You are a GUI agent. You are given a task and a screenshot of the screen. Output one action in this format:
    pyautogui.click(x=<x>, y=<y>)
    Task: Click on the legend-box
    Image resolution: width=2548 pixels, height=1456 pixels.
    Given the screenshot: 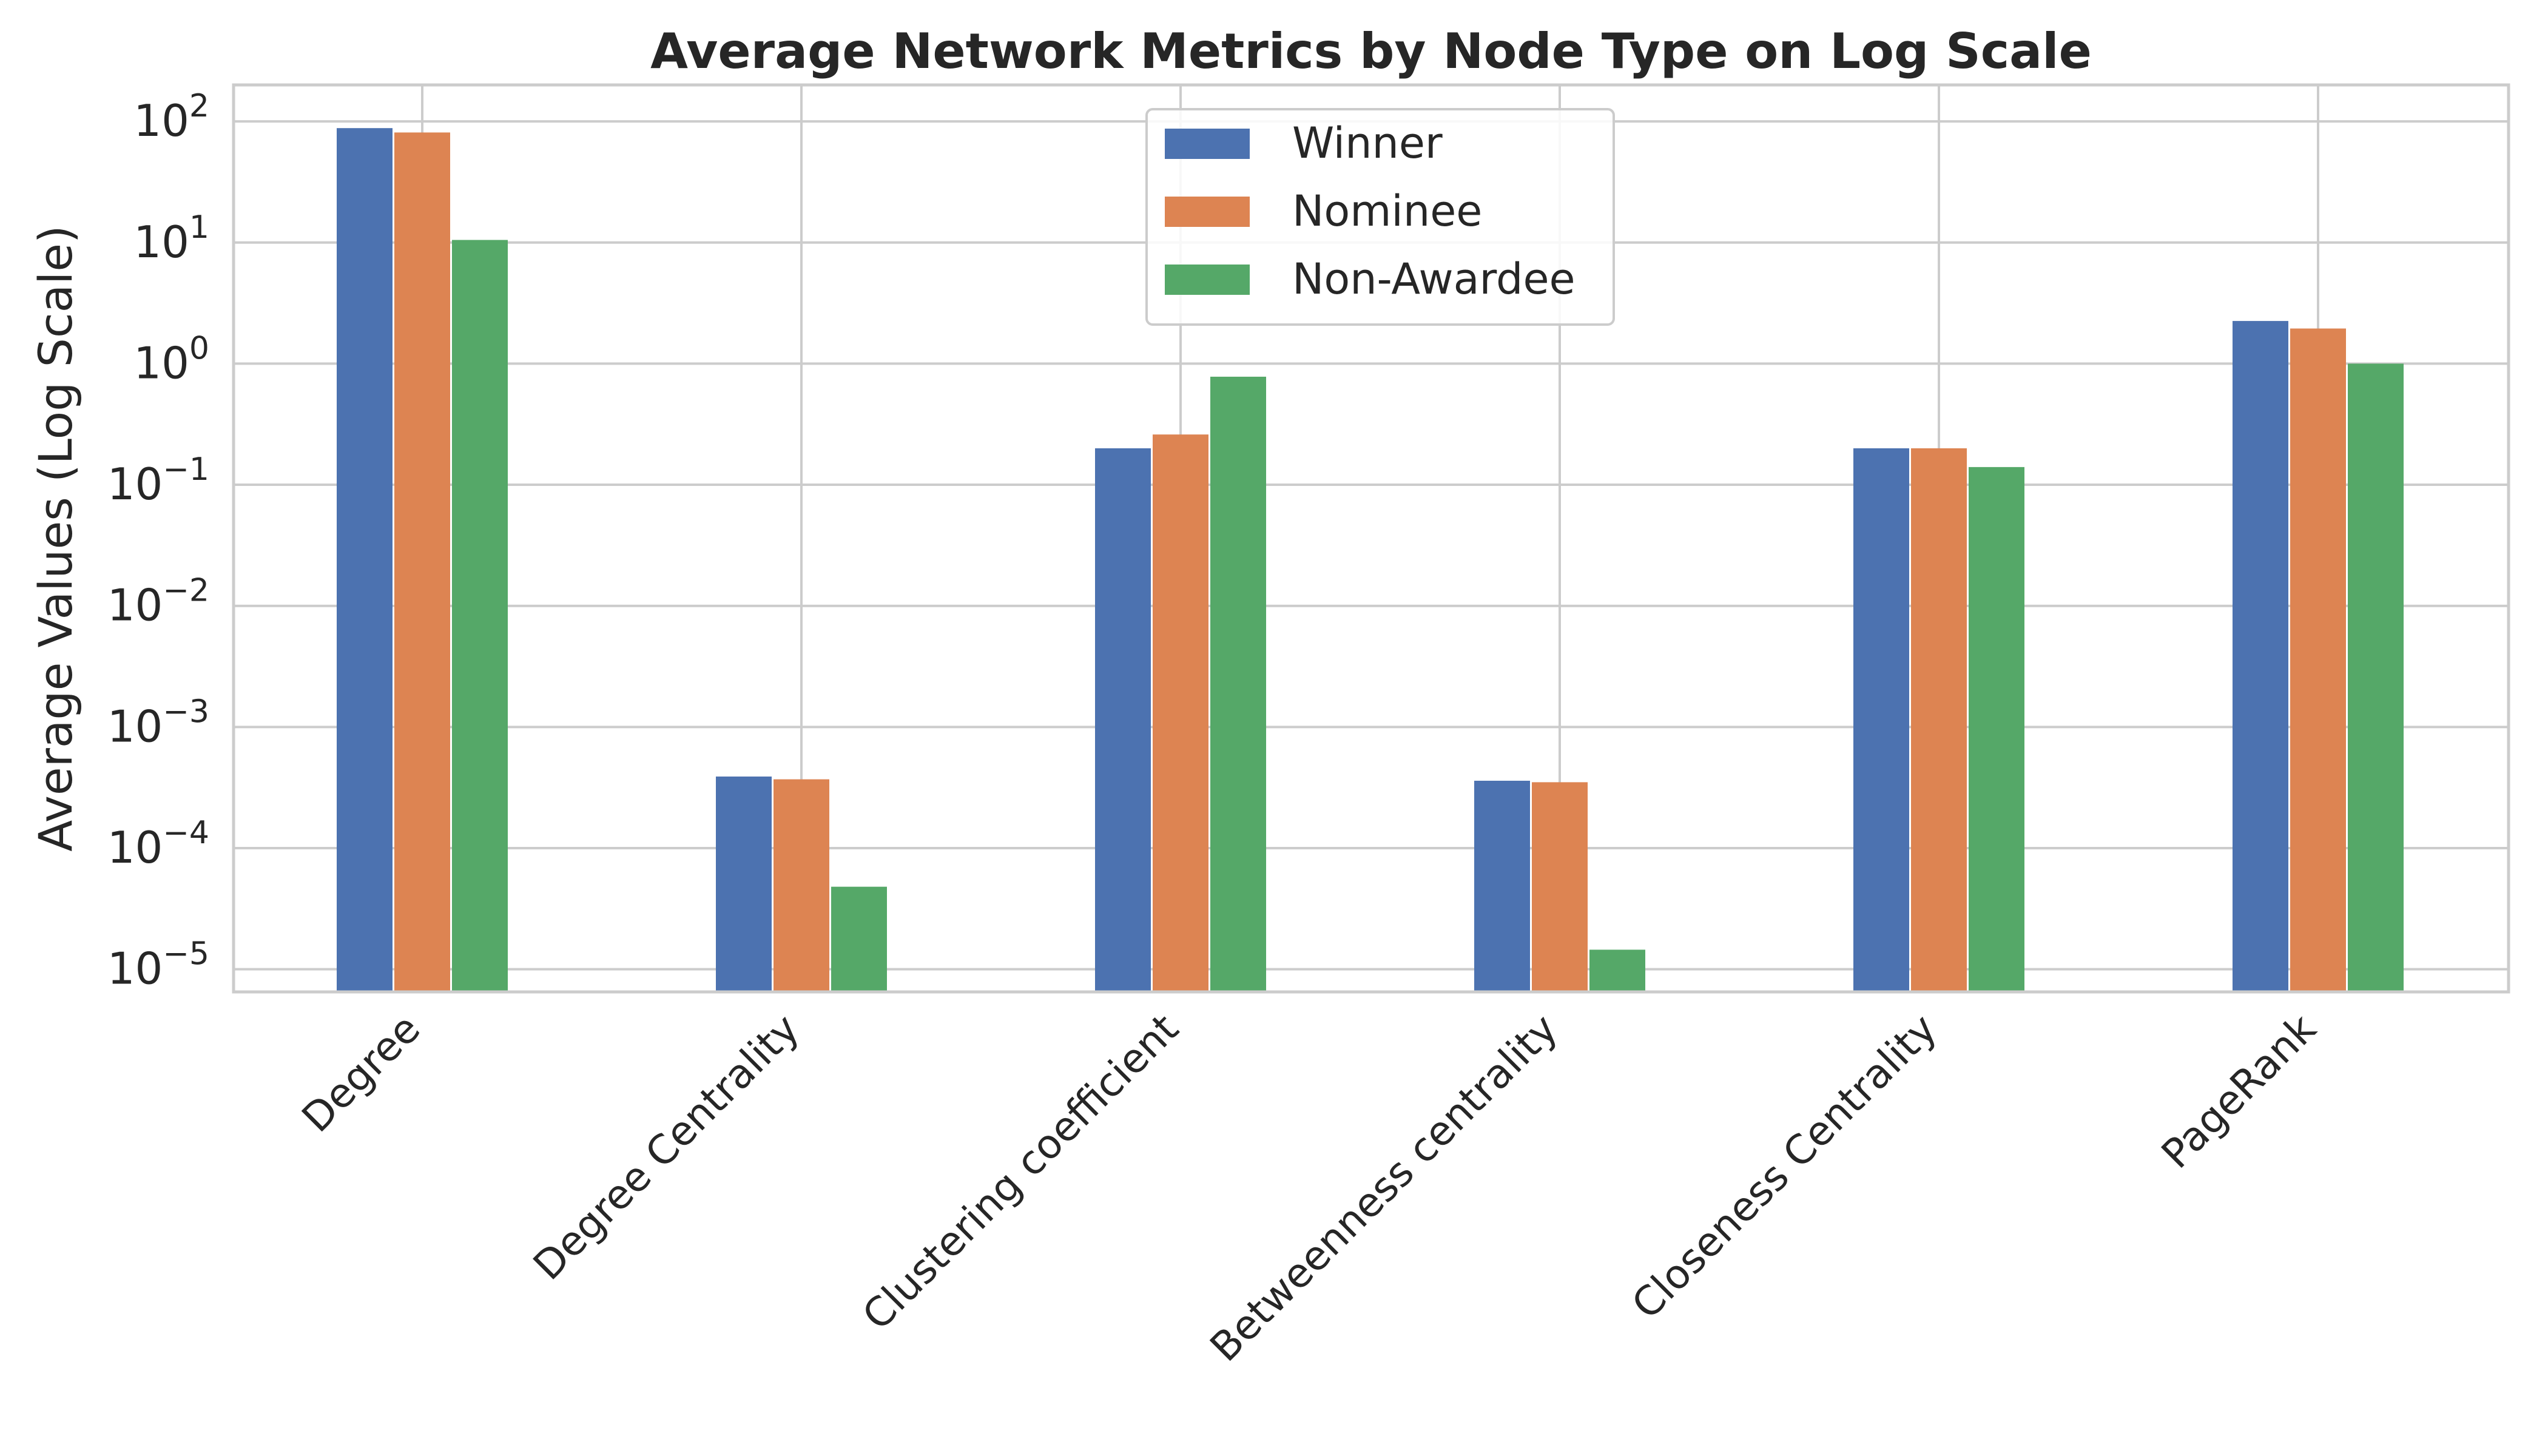 What is the action you would take?
    pyautogui.click(x=1380, y=217)
    